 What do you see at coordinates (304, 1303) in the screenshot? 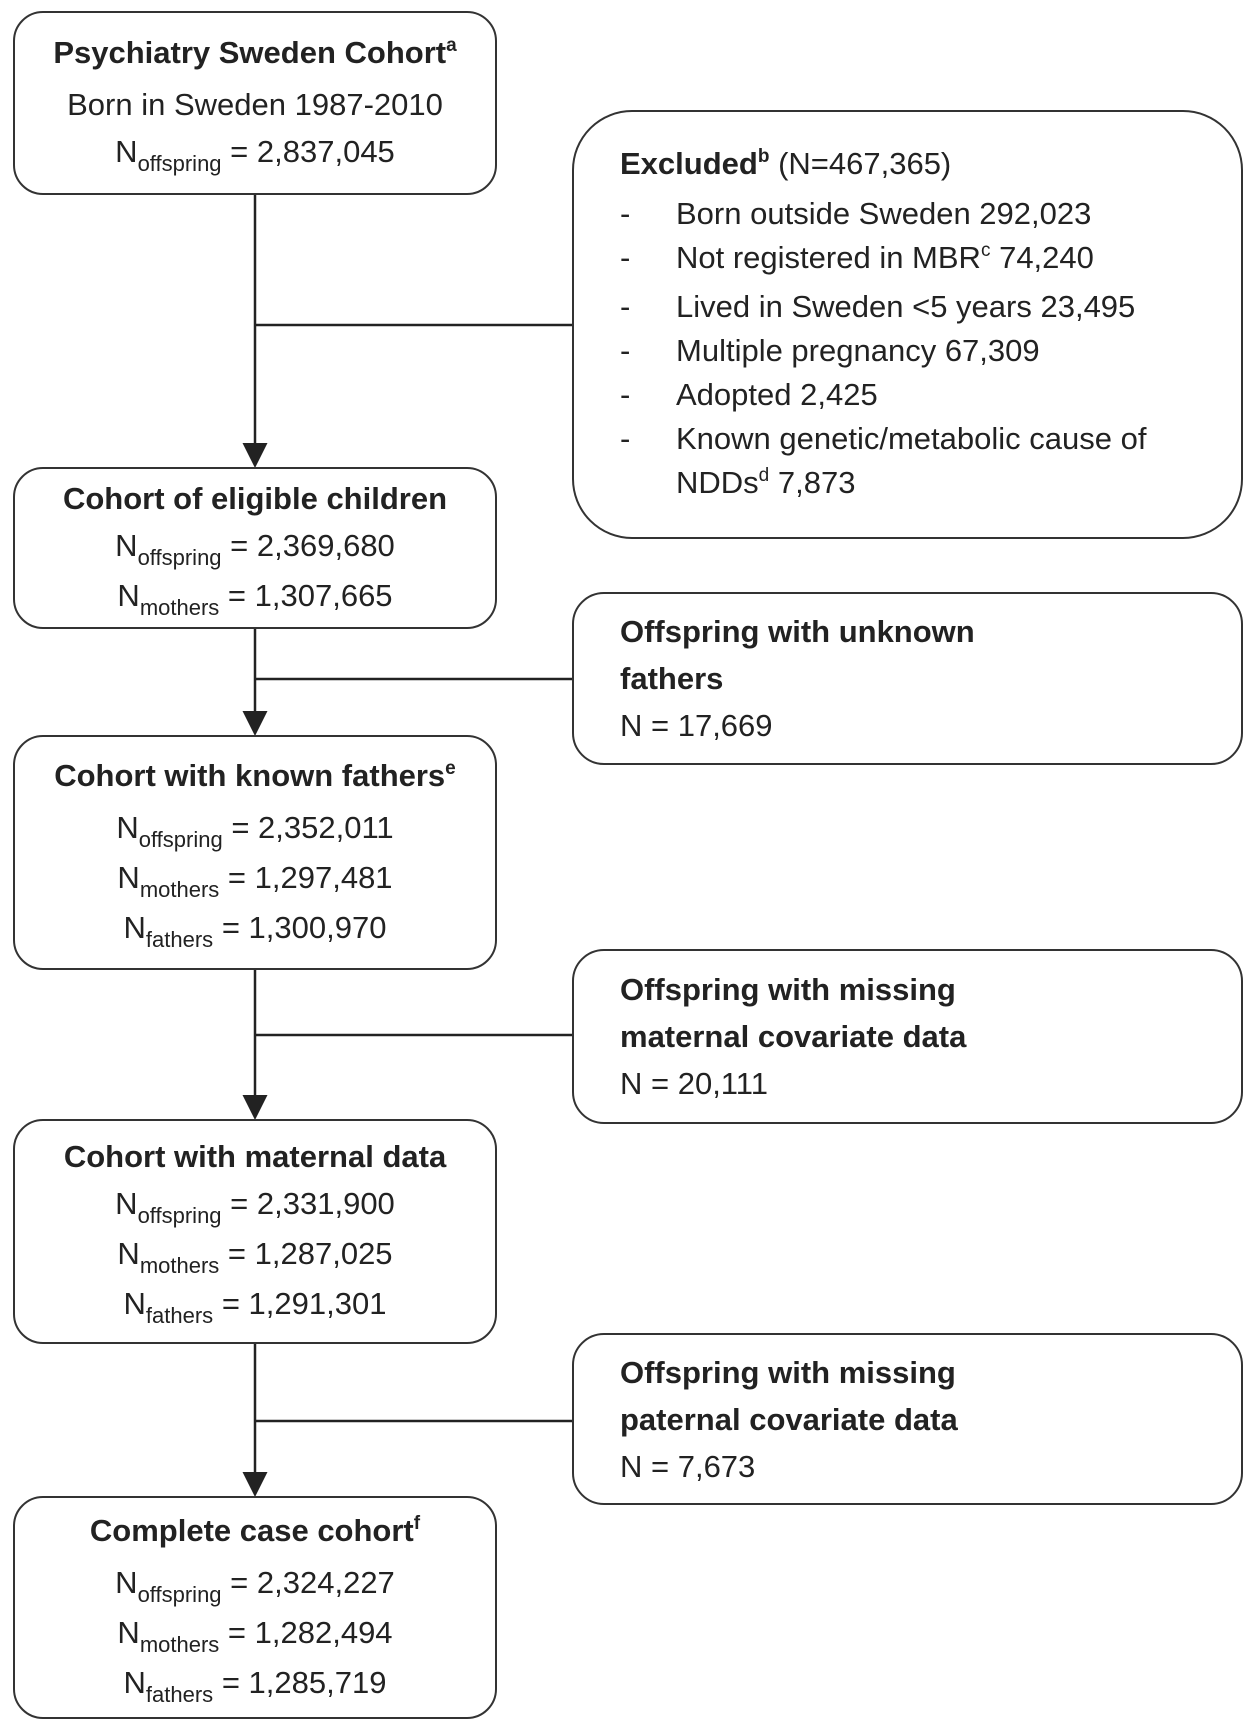
I see `n-value: = 1,291,301` at bounding box center [304, 1303].